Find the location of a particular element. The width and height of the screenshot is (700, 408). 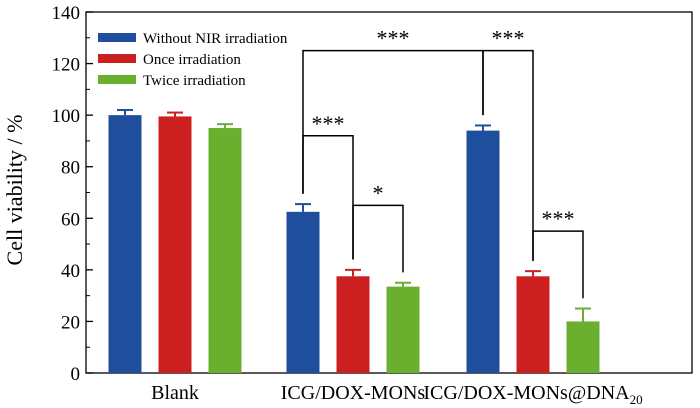

y-tick-label: 120 is located at coordinates (66, 65).